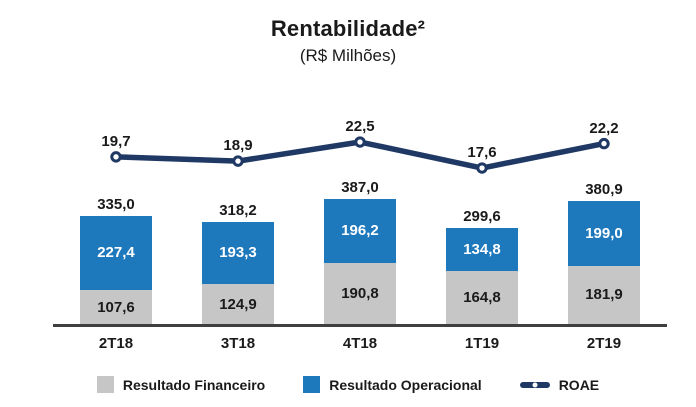  Describe the element at coordinates (116, 157) in the screenshot. I see `roae-point-2T18` at that location.